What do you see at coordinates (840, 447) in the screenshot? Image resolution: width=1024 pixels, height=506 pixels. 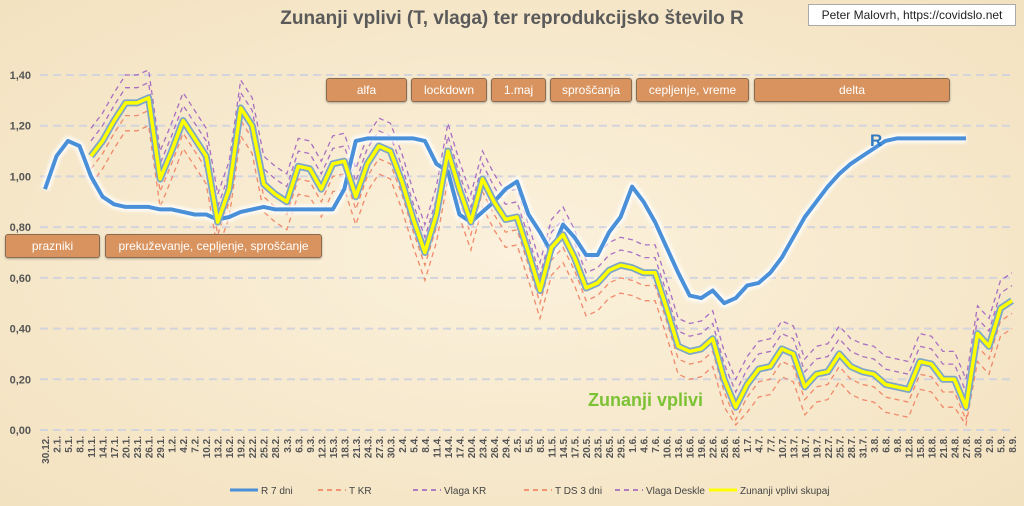 I see `x-tick-label: 25.7.` at bounding box center [840, 447].